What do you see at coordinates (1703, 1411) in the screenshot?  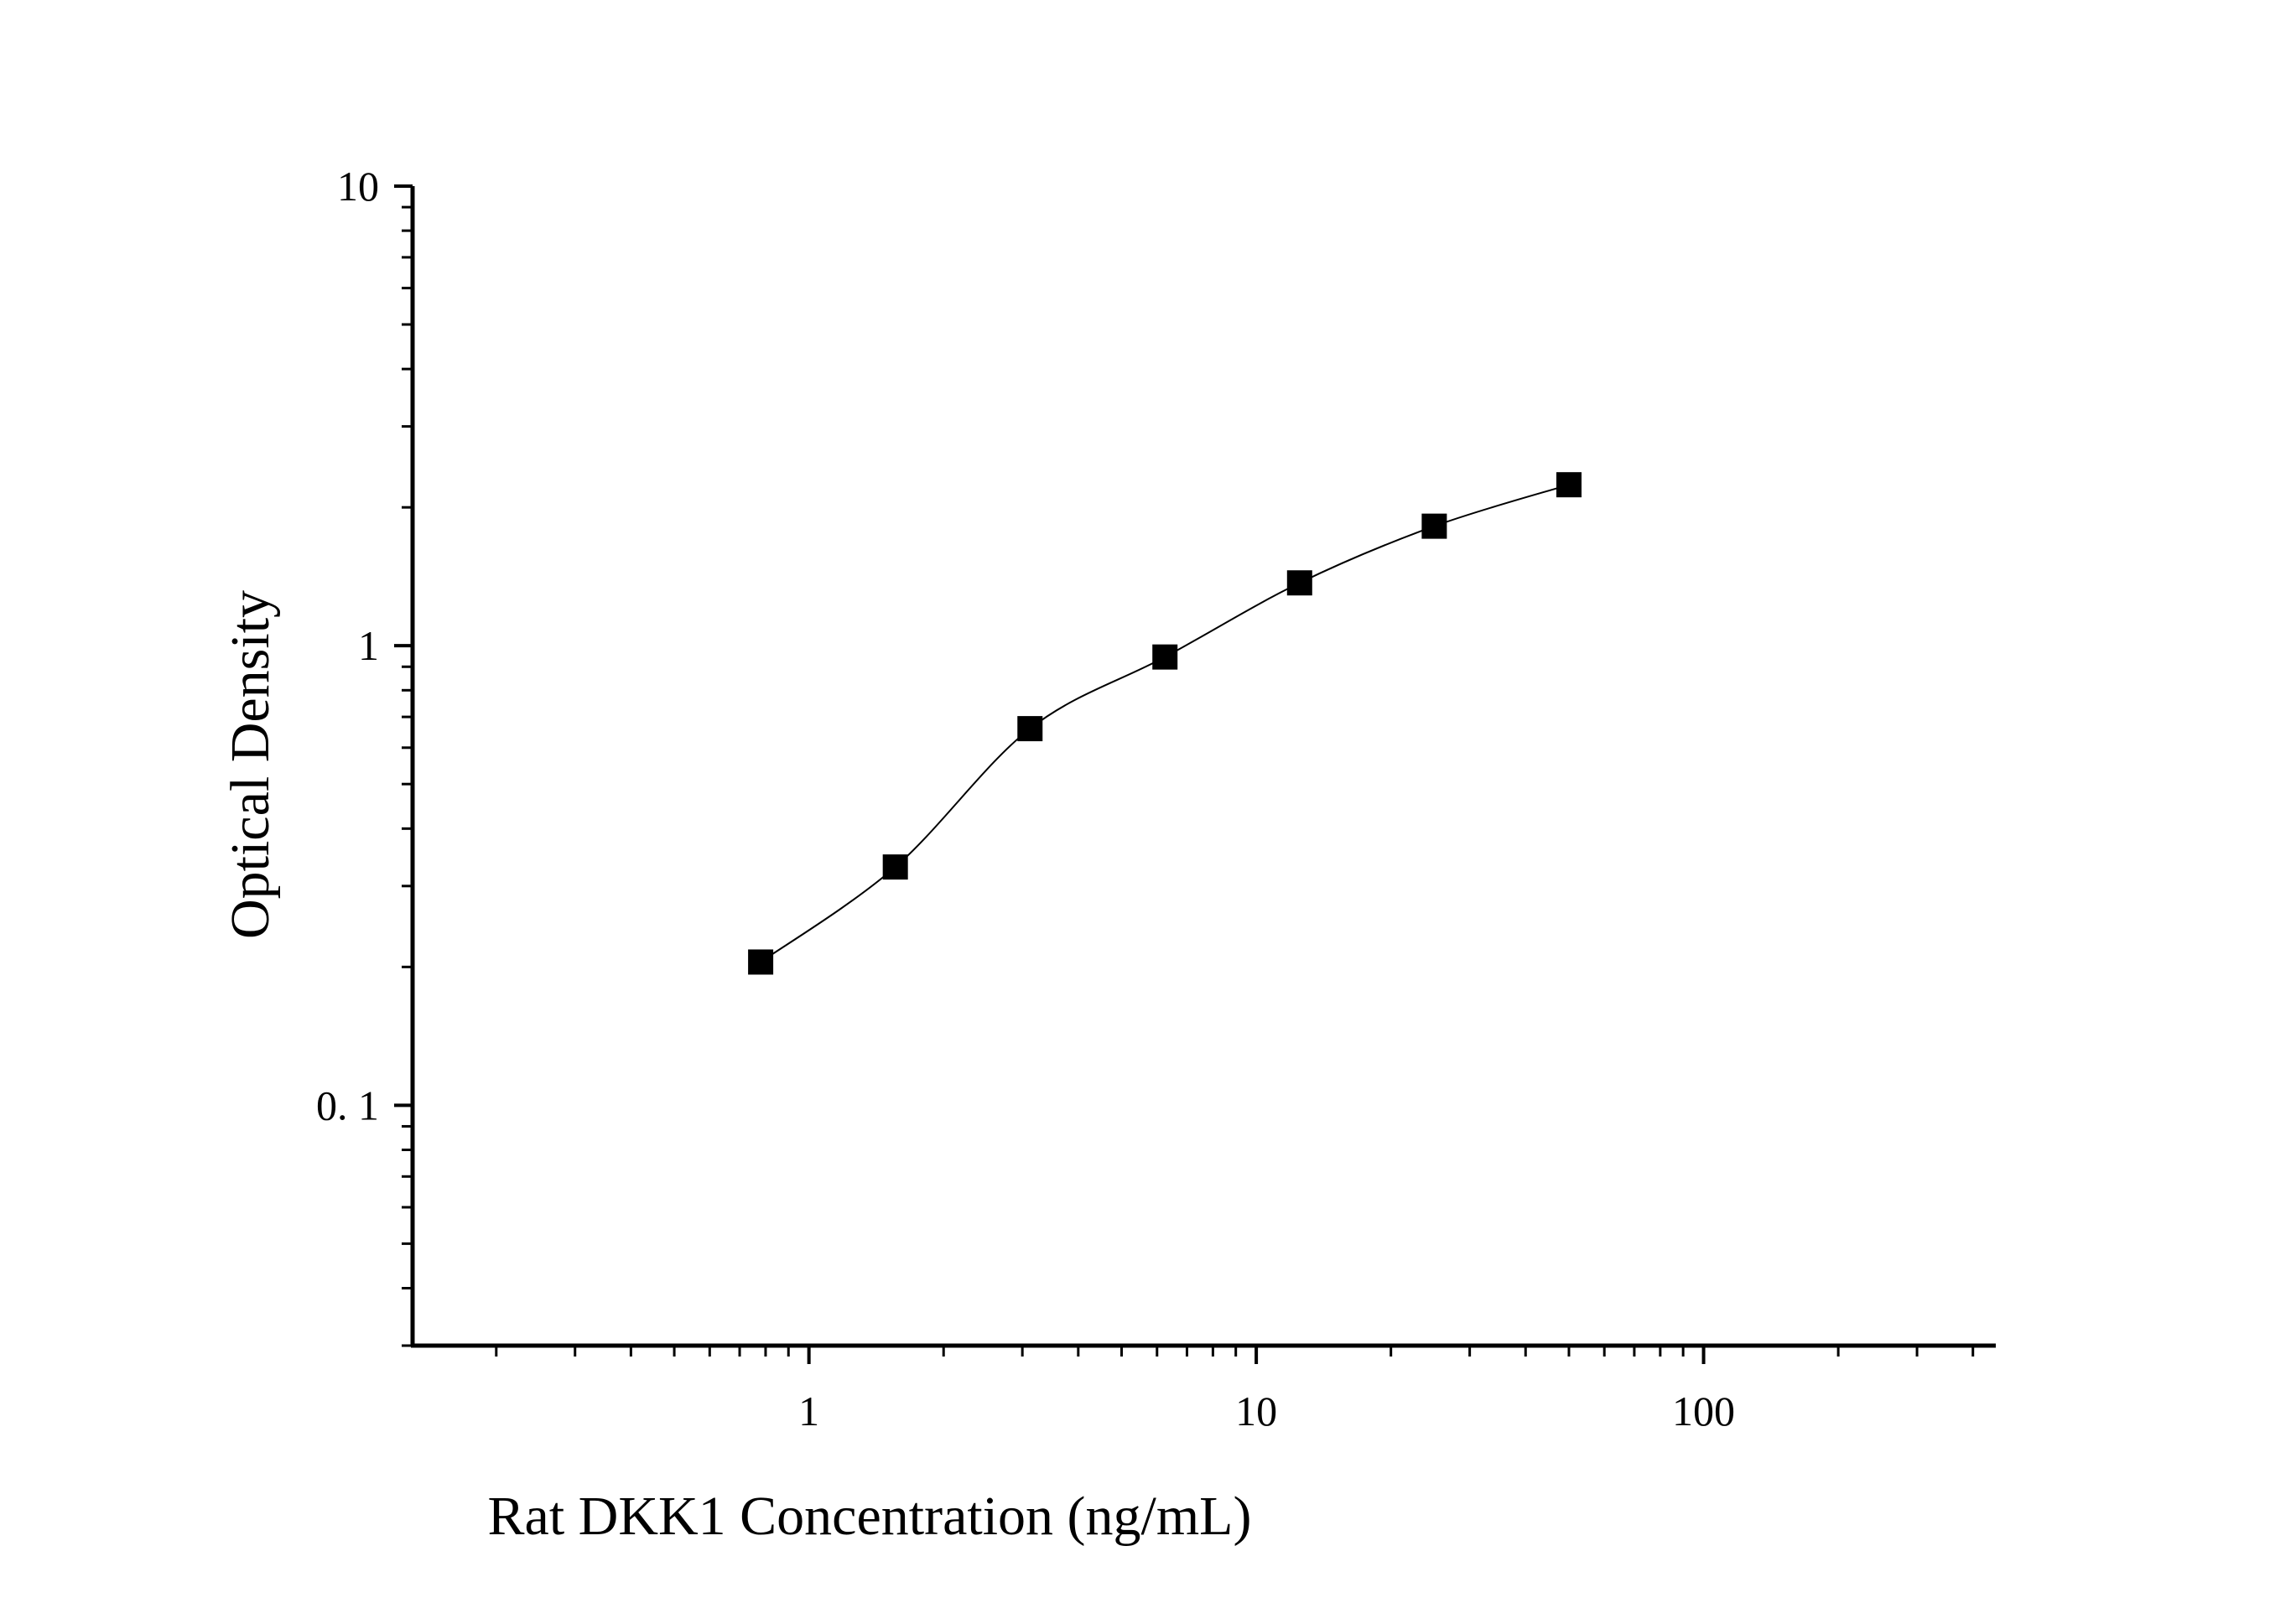 I see `x-tick-label: 100` at bounding box center [1703, 1411].